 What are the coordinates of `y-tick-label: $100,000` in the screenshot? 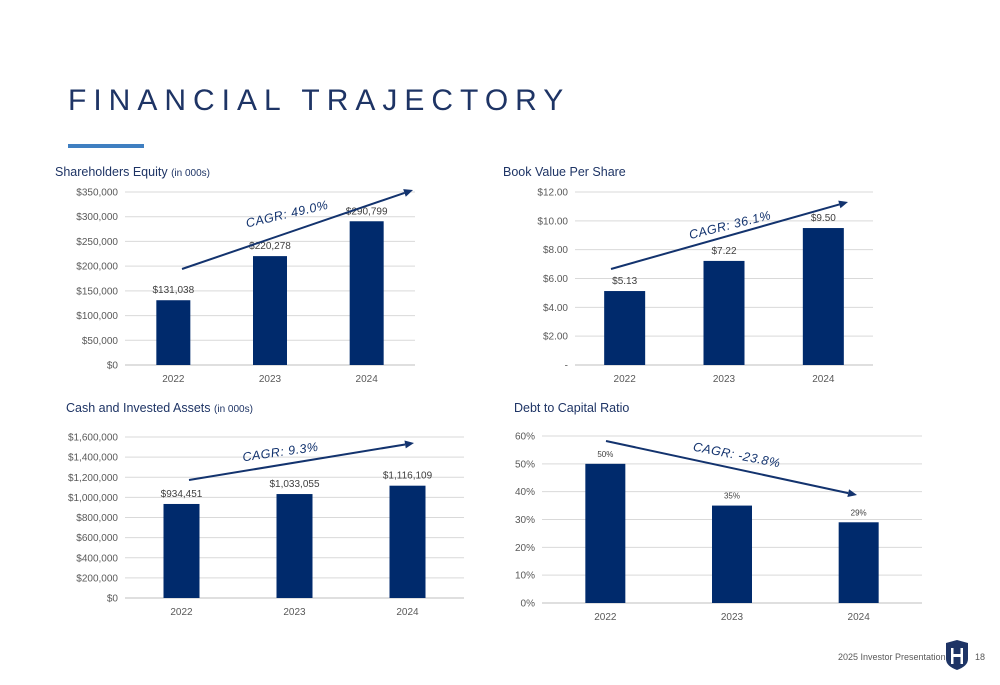 It's located at (97, 316).